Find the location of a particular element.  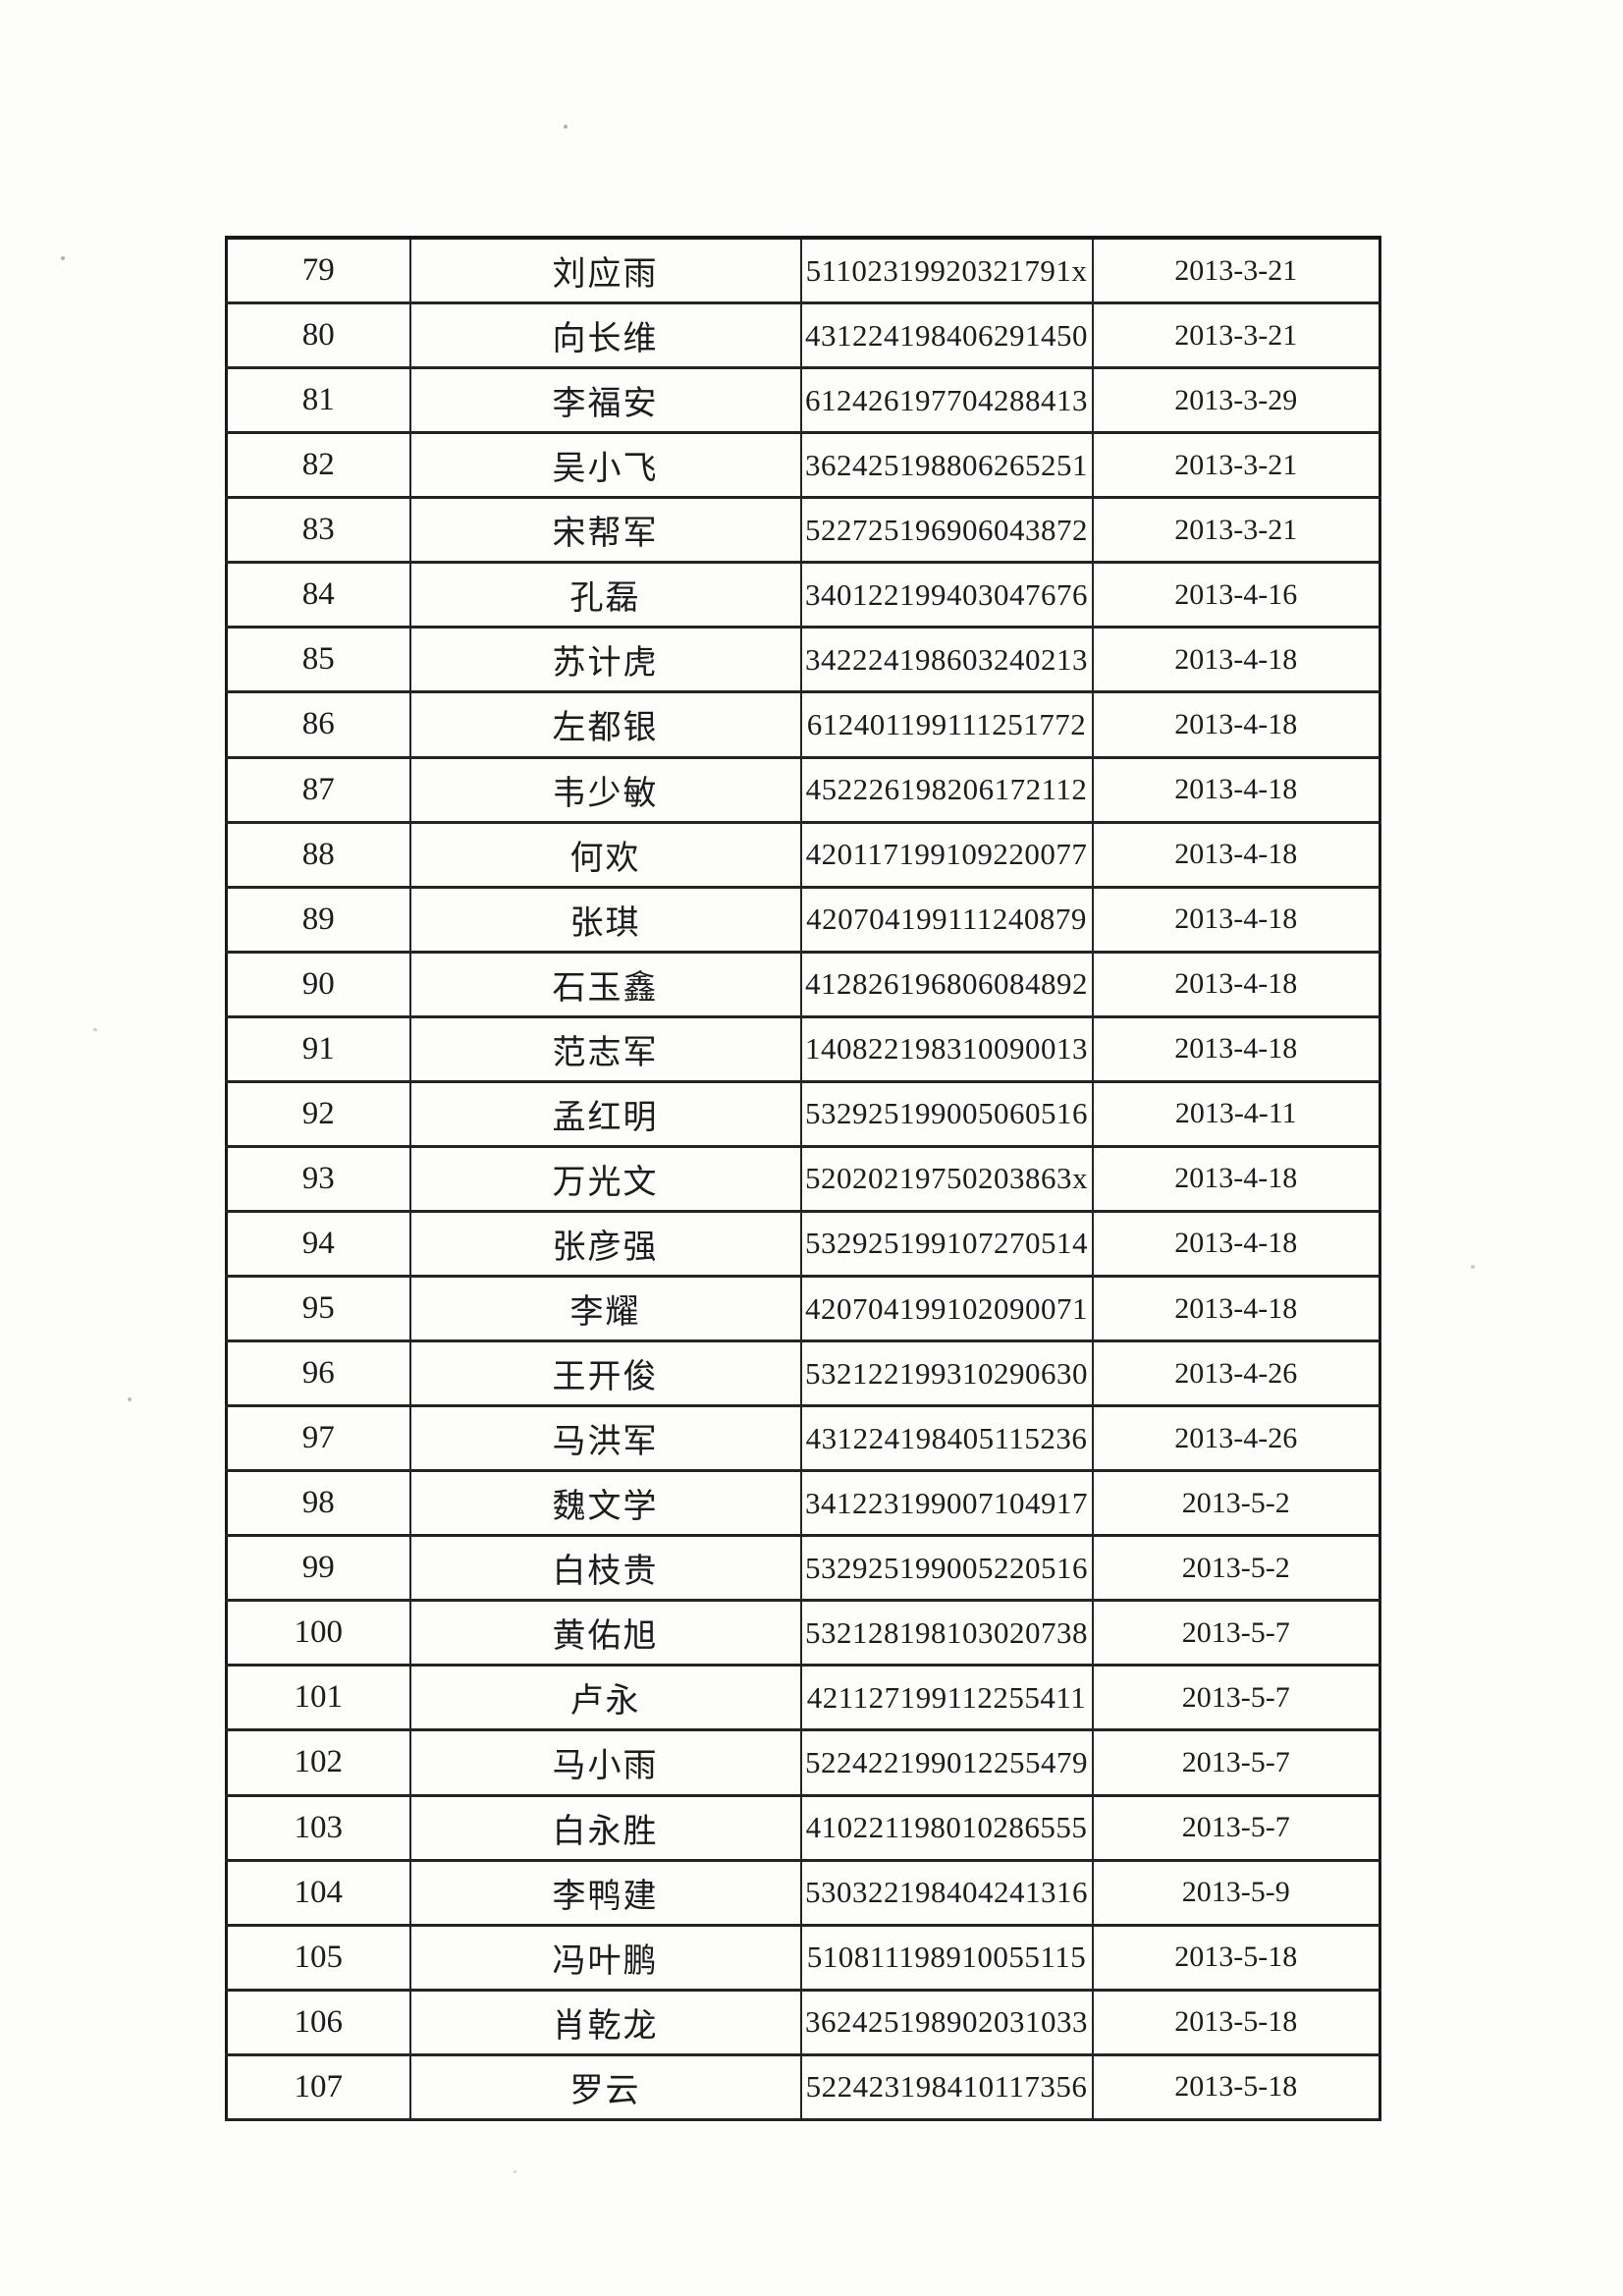

cell-no: 101 is located at coordinates (318, 1698).